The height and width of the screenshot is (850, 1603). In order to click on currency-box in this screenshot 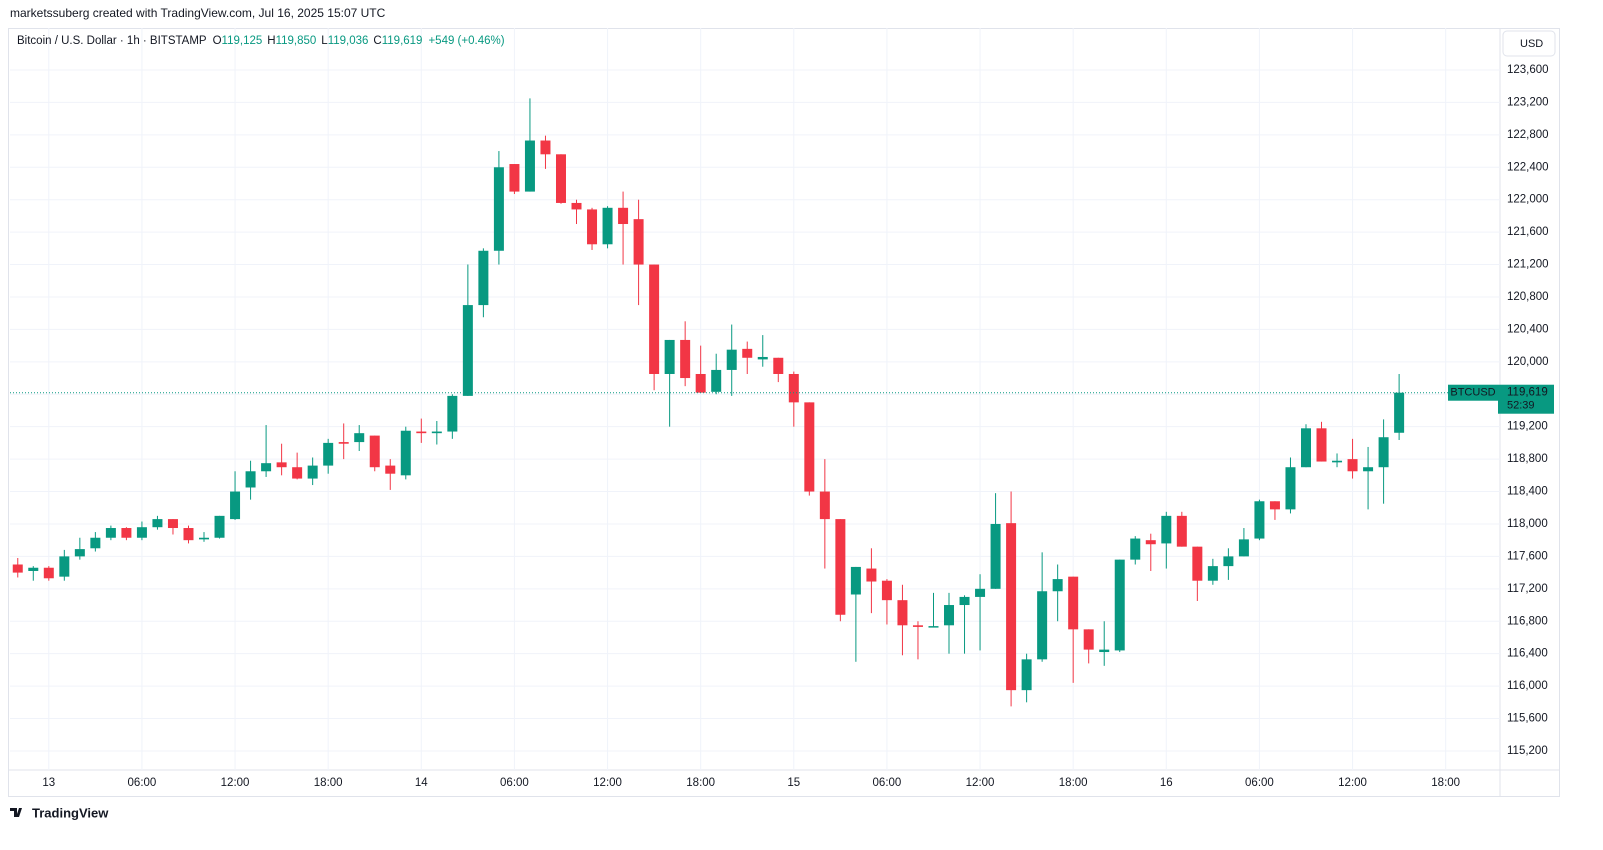, I will do `click(1529, 43)`.